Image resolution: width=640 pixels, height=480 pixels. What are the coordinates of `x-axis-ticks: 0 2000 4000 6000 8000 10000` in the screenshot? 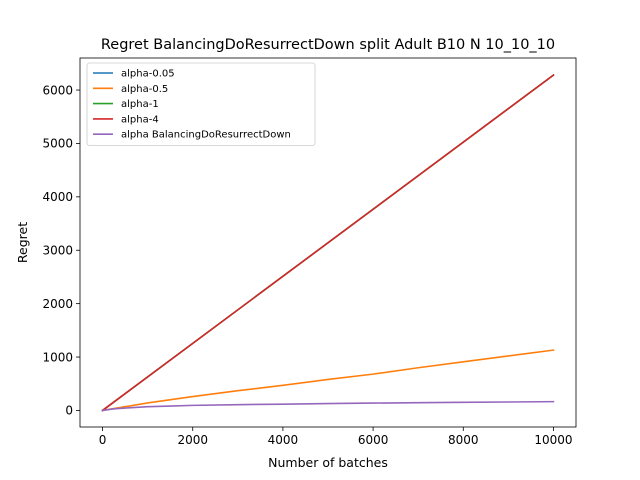 It's located at (336, 437).